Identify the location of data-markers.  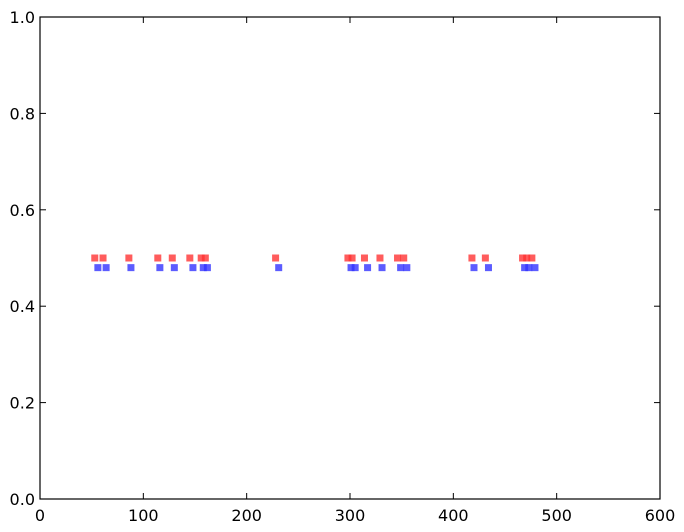
(315, 263).